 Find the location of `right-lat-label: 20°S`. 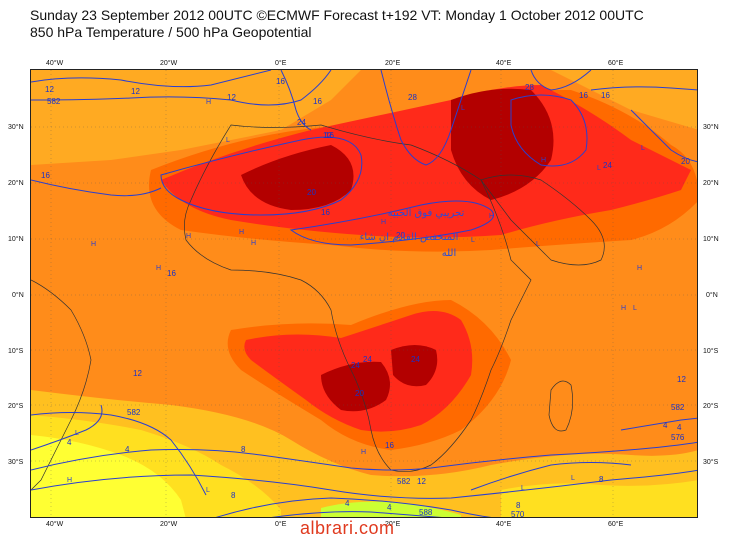

right-lat-label: 20°S is located at coordinates (711, 406).